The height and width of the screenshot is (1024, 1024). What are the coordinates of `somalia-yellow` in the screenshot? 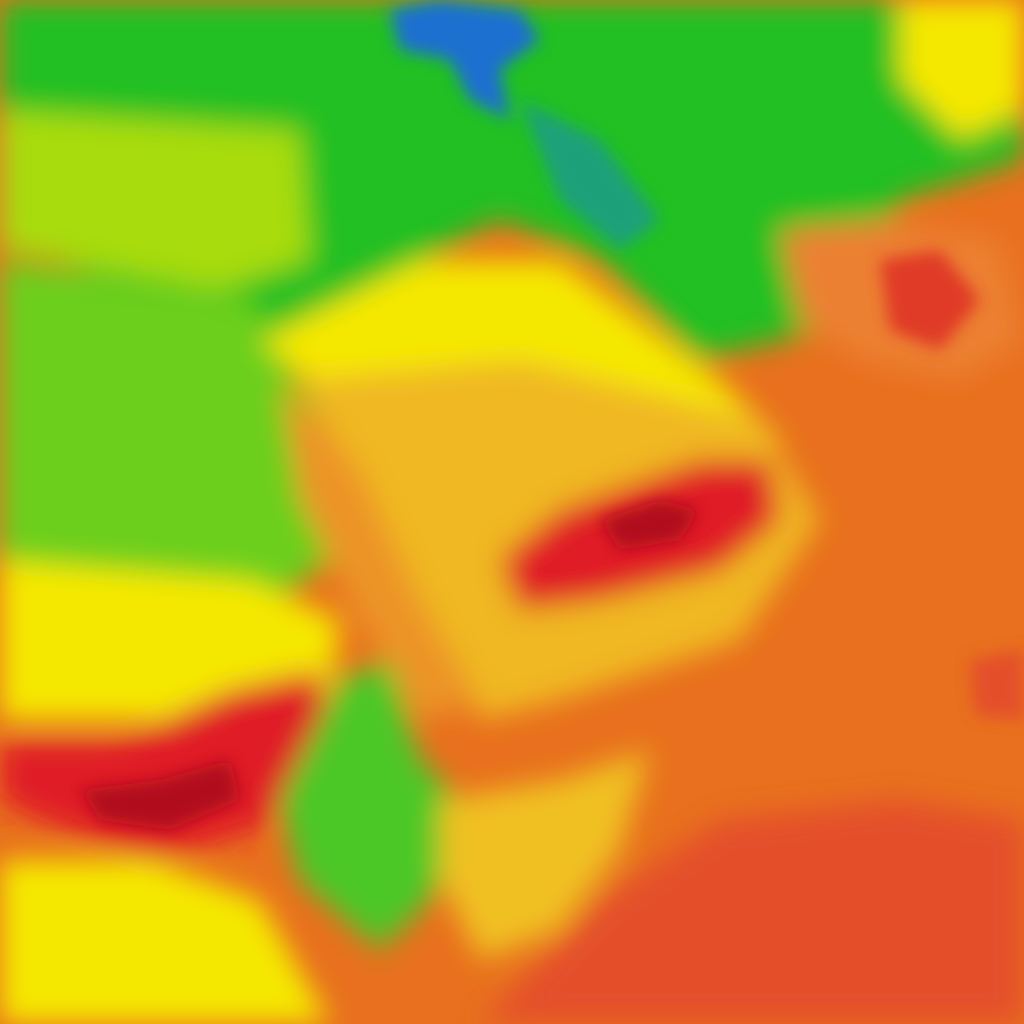 It's located at (545, 855).